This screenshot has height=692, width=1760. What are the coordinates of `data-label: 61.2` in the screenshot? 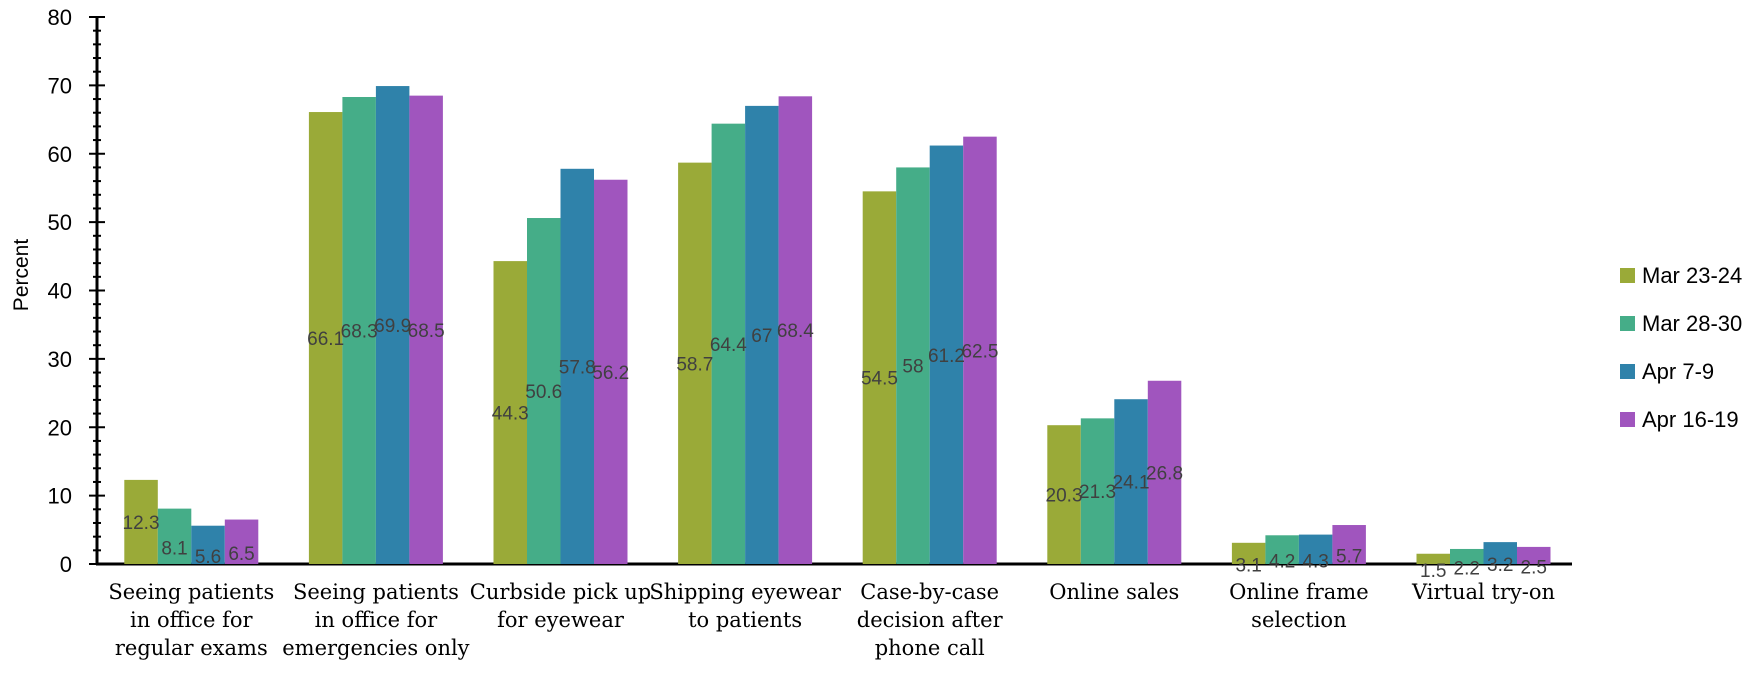 It's located at (946, 356).